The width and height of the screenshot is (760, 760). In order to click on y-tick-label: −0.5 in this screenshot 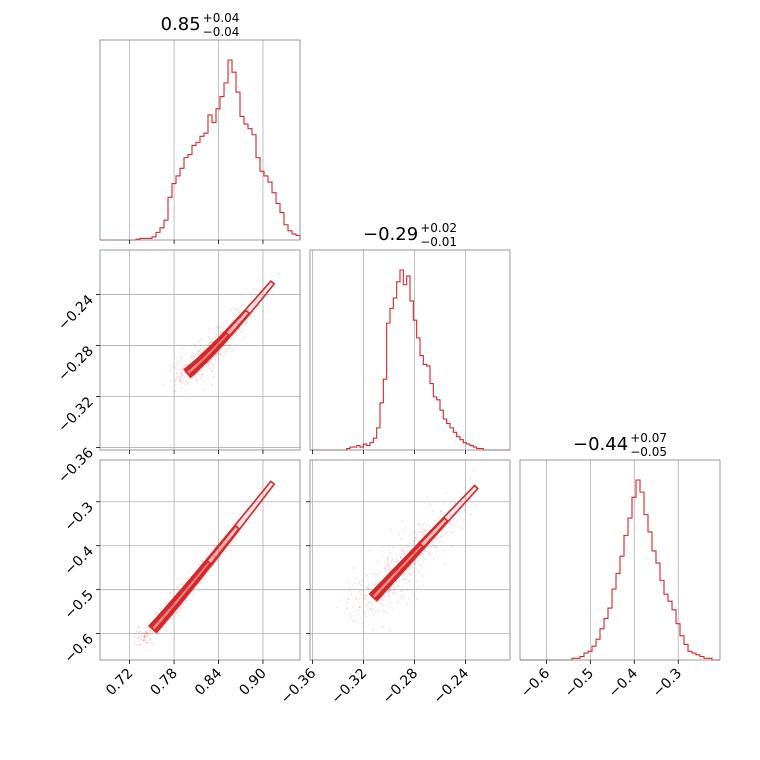, I will do `click(78, 604)`.